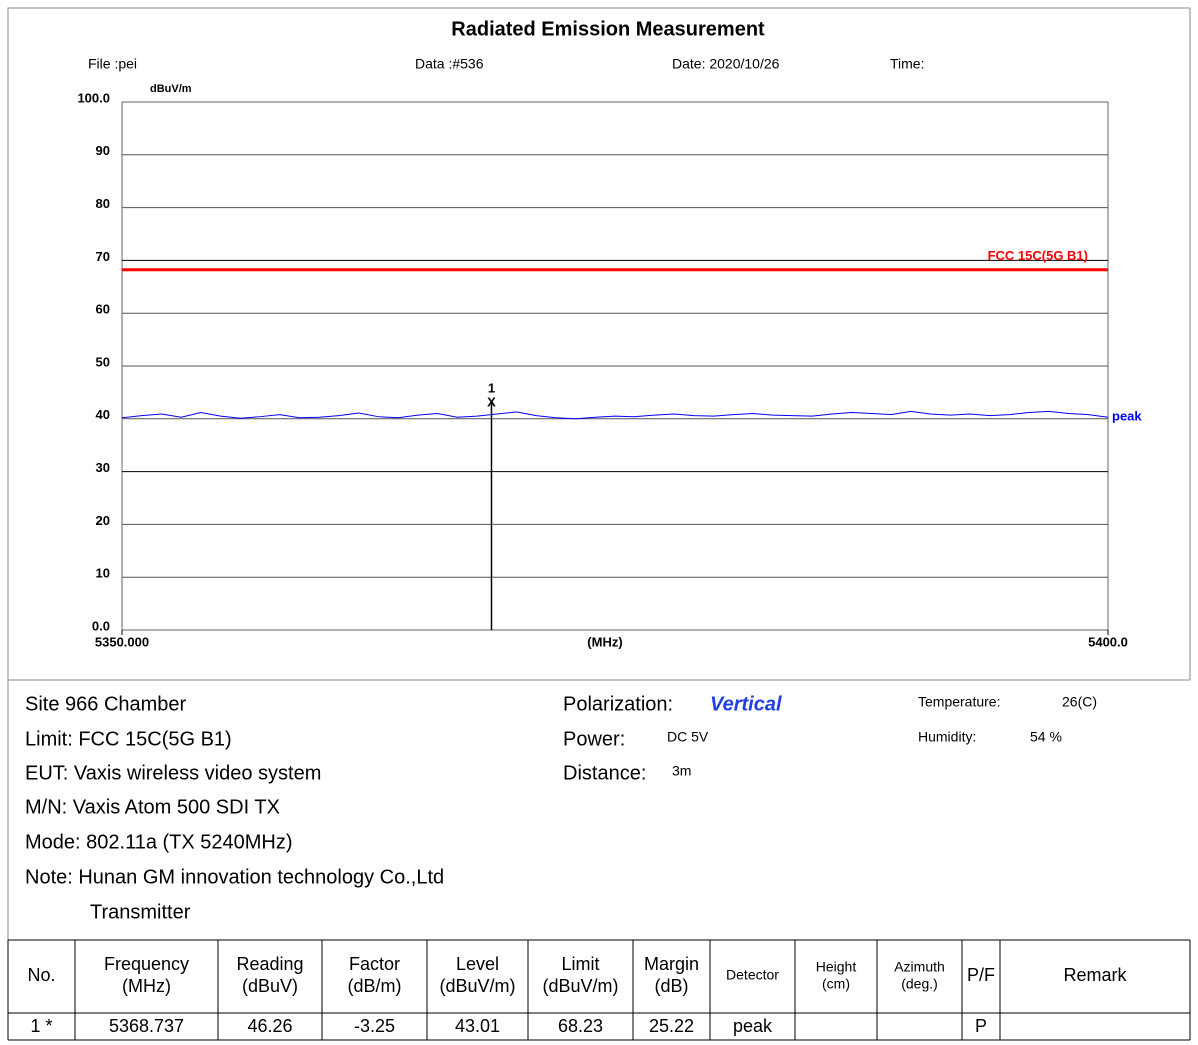 The image size is (1198, 1045). I want to click on table-cell: P, so click(981, 1026).